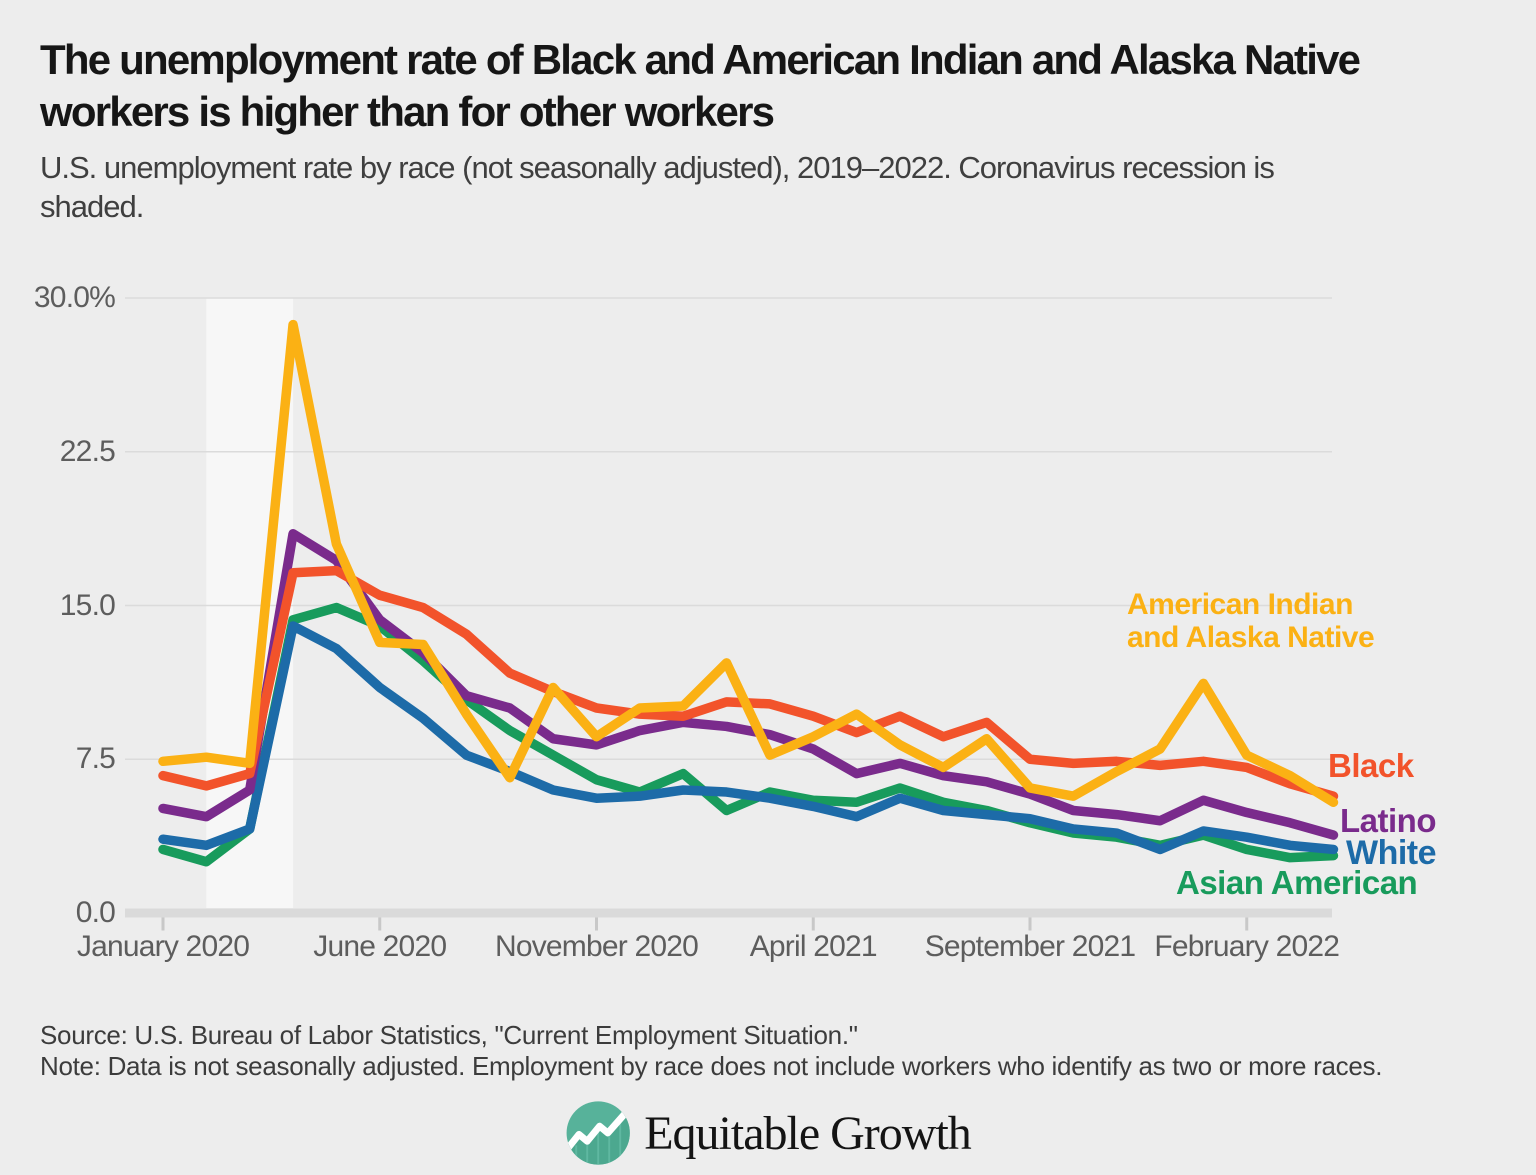 The width and height of the screenshot is (1536, 1175). Describe the element at coordinates (1391, 853) in the screenshot. I see `series-label-white: White` at that location.